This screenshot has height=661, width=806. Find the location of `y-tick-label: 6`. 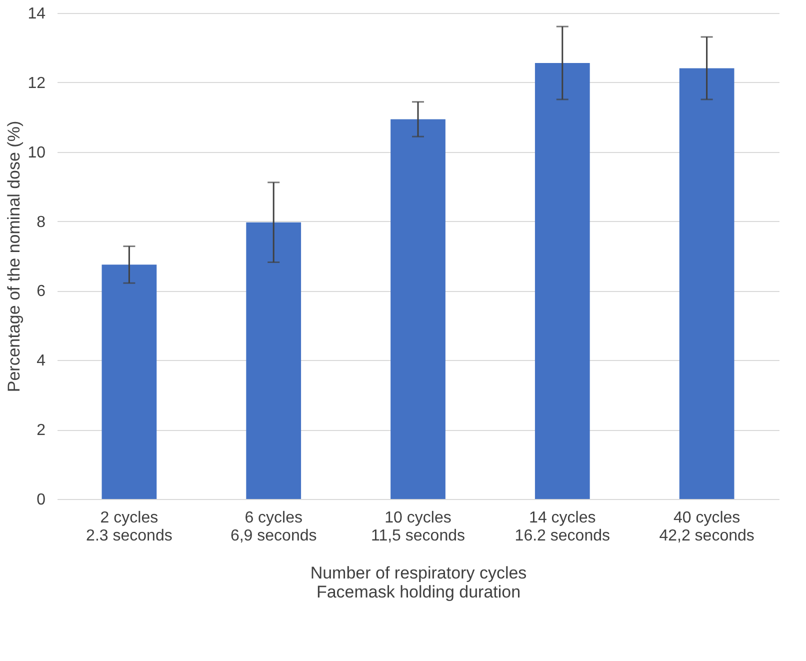

y-tick-label: 6 is located at coordinates (41, 291).